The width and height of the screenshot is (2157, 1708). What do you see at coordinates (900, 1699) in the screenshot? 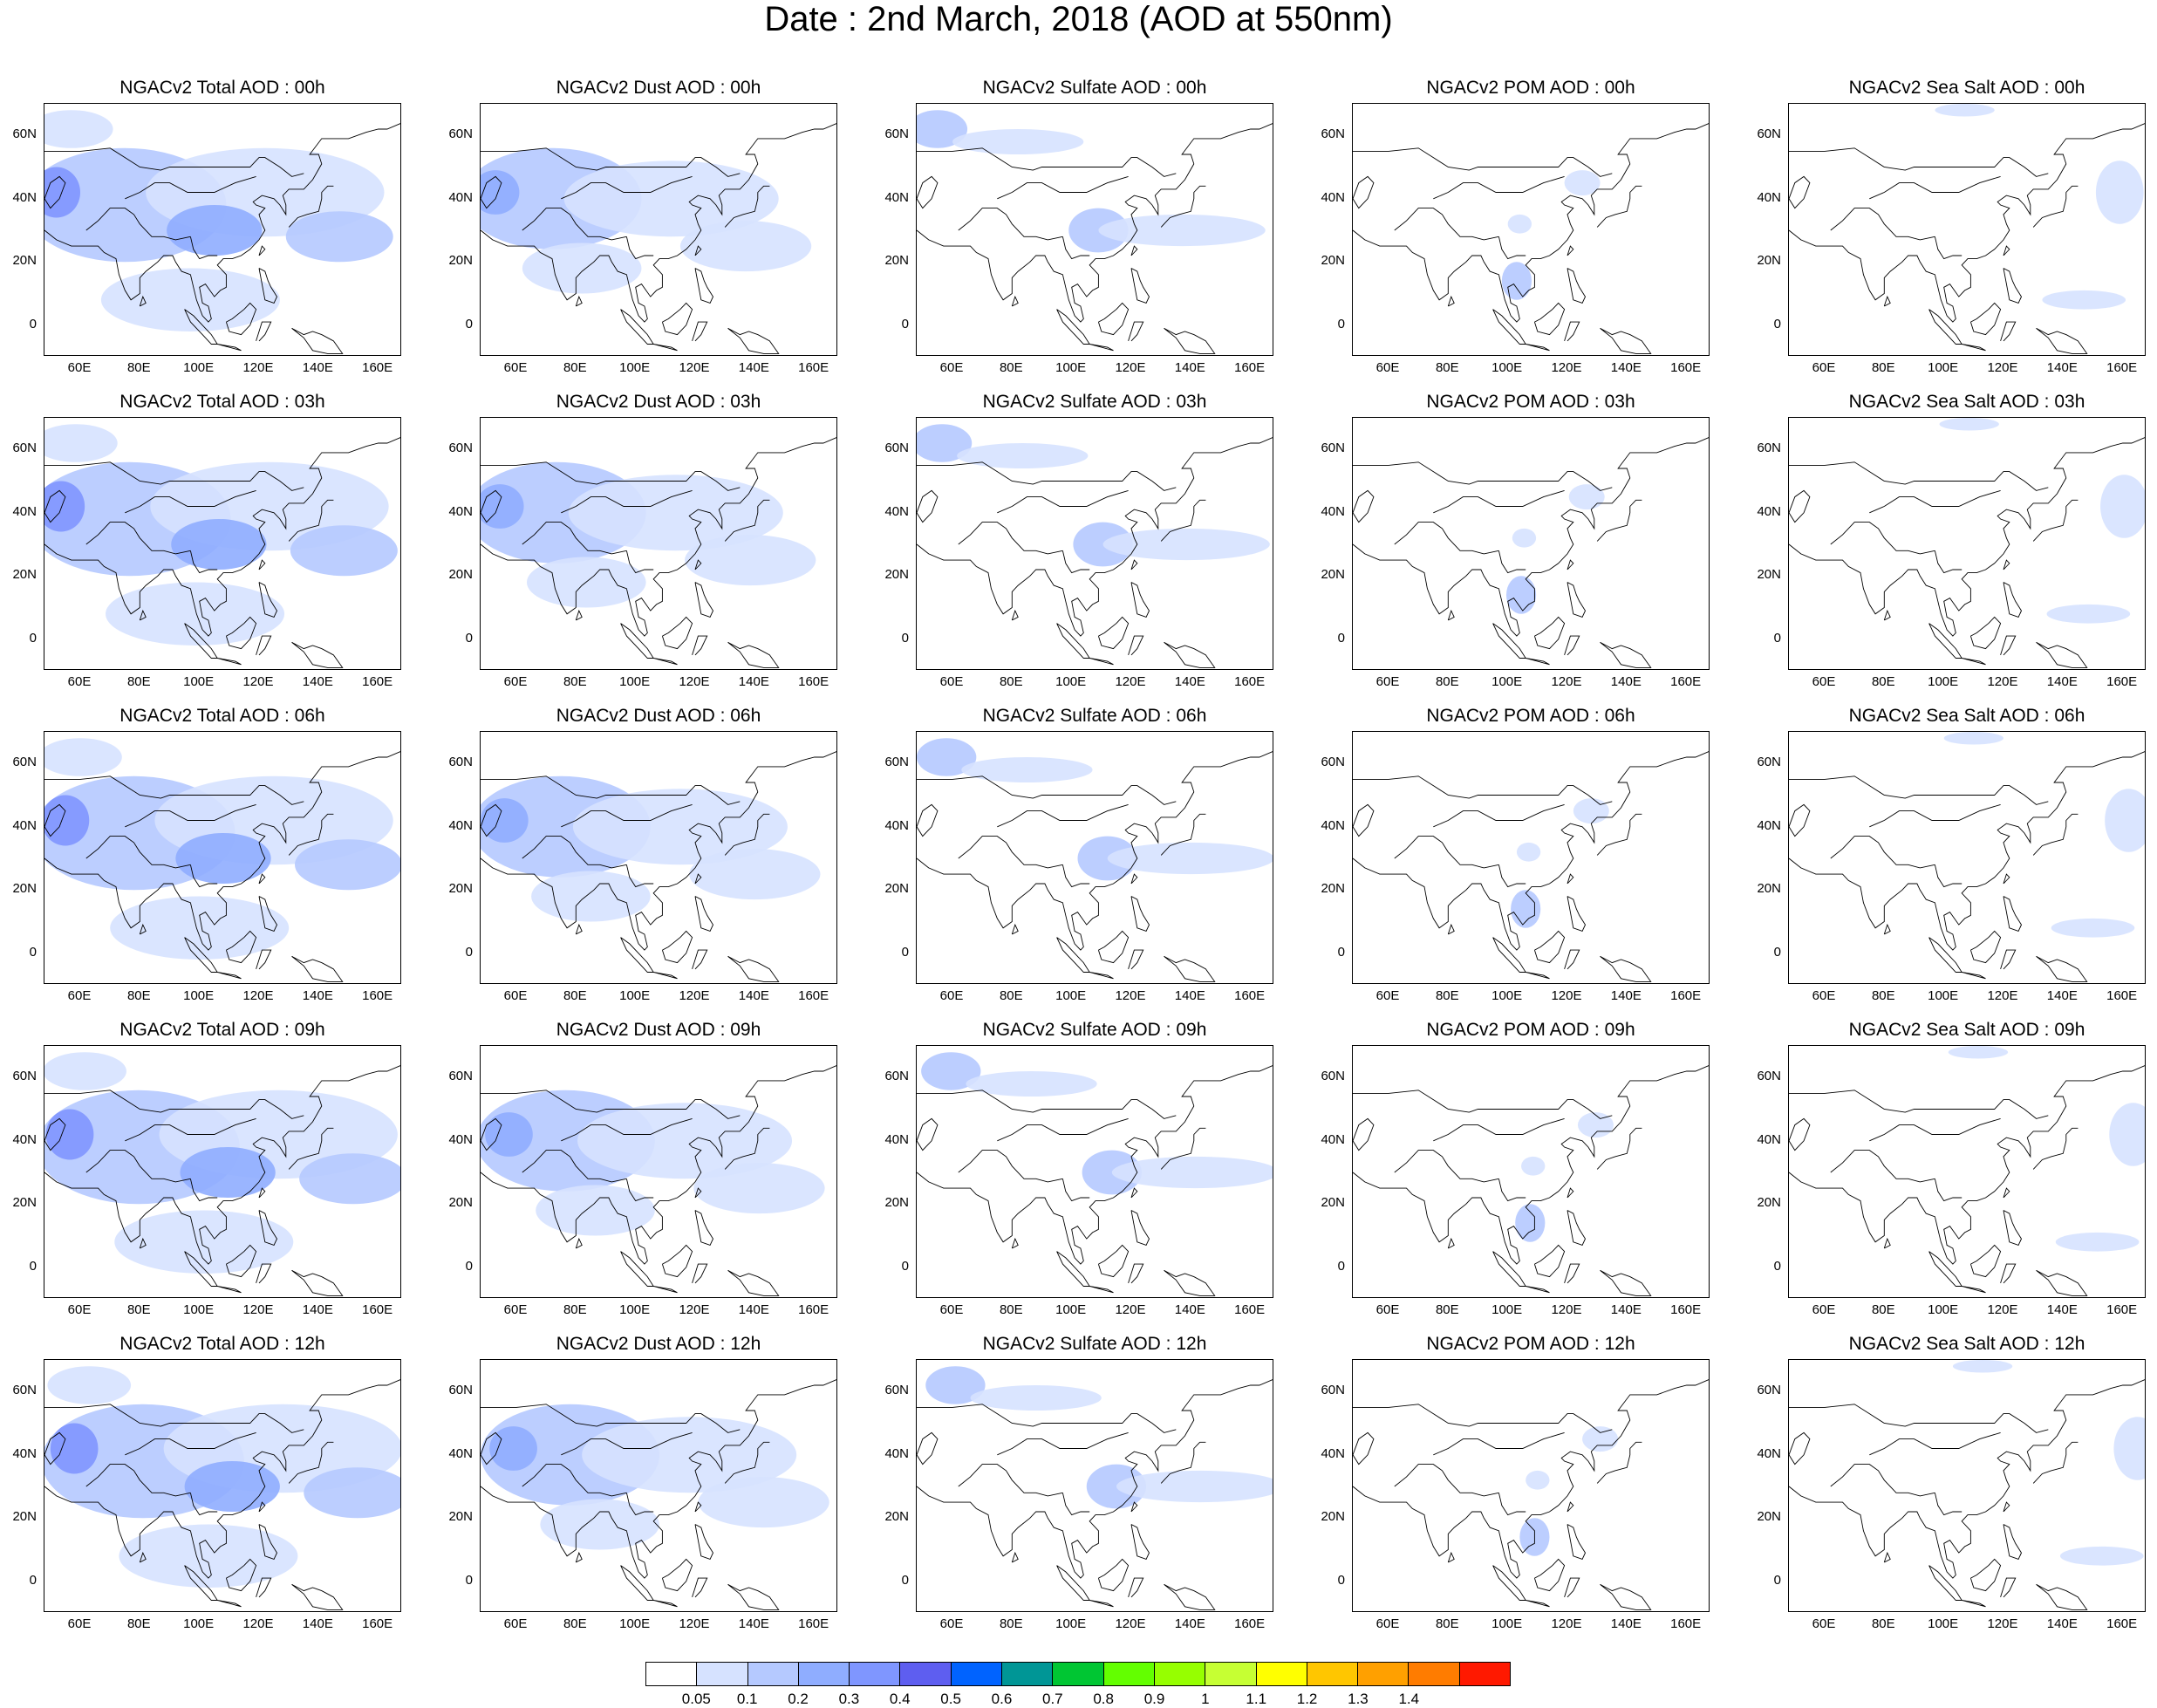
I see `colorbar-level-label: 0.4` at bounding box center [900, 1699].